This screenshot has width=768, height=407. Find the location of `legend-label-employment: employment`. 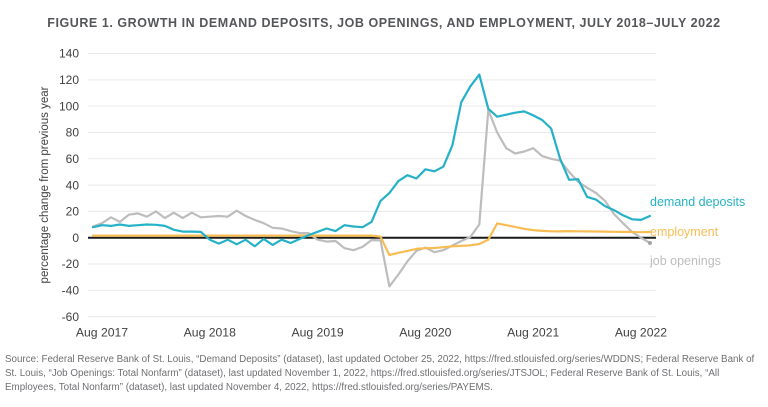

legend-label-employment: employment is located at coordinates (684, 232).